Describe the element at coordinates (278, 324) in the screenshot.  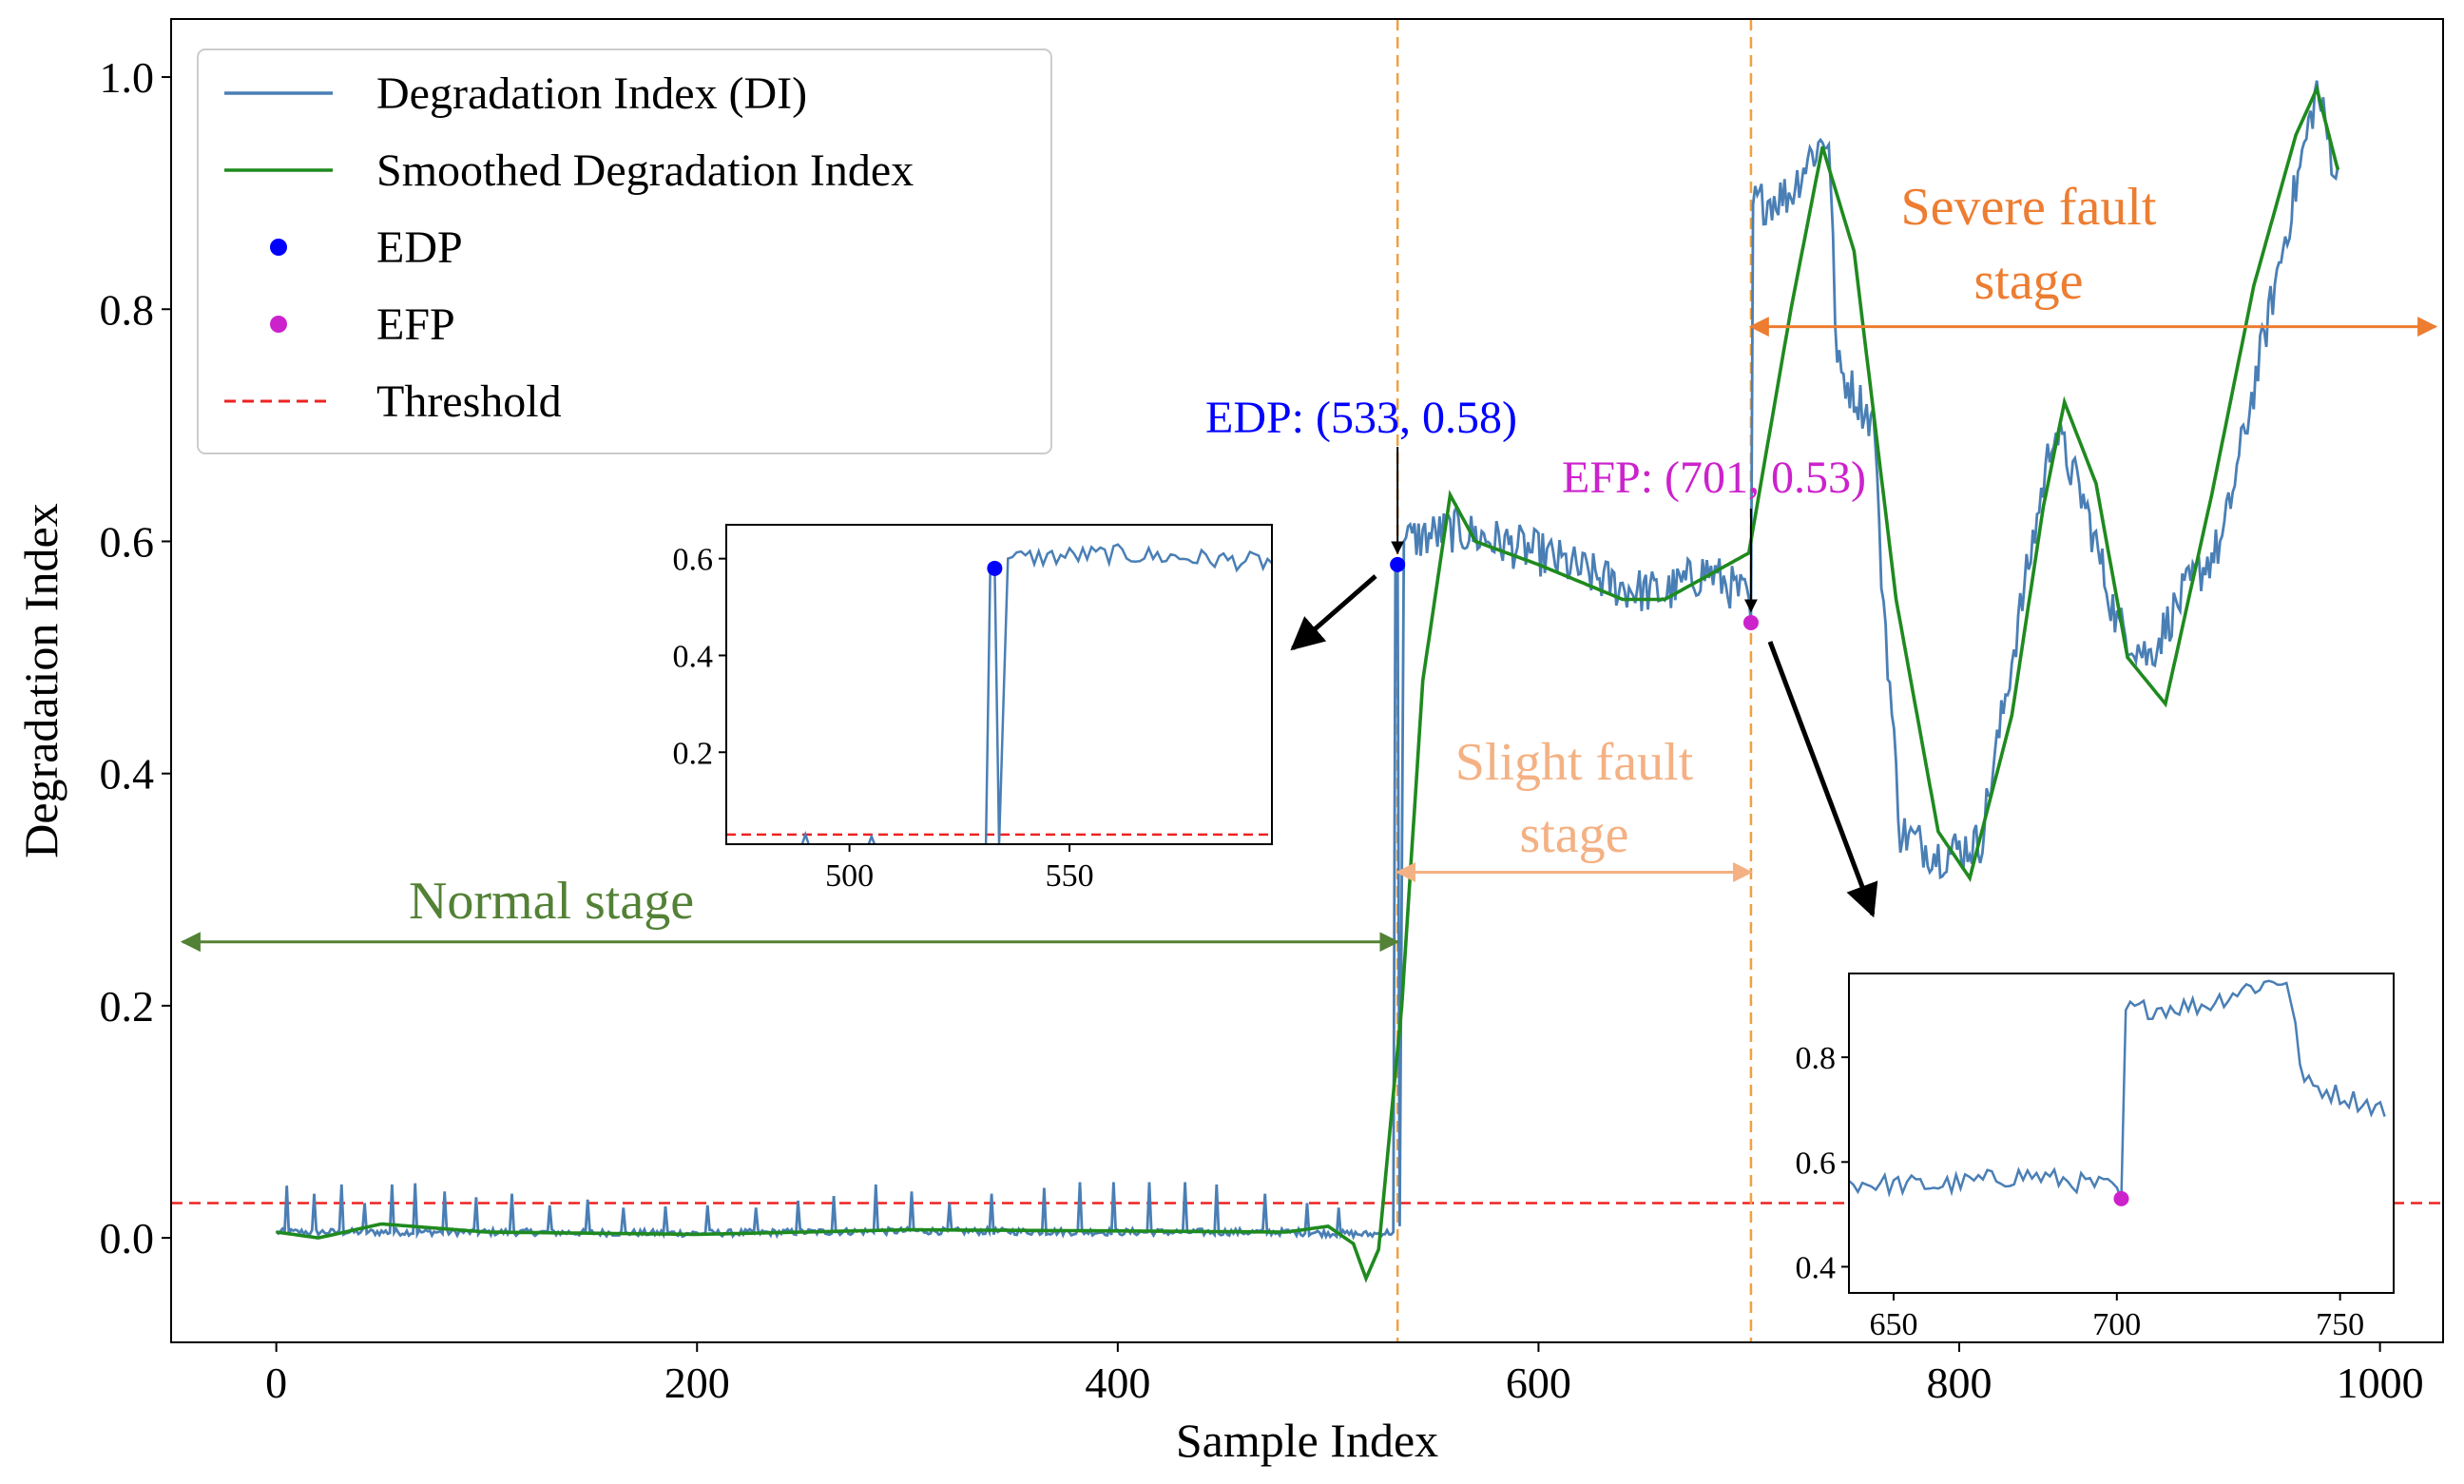
I see `legend-swatch-efp` at that location.